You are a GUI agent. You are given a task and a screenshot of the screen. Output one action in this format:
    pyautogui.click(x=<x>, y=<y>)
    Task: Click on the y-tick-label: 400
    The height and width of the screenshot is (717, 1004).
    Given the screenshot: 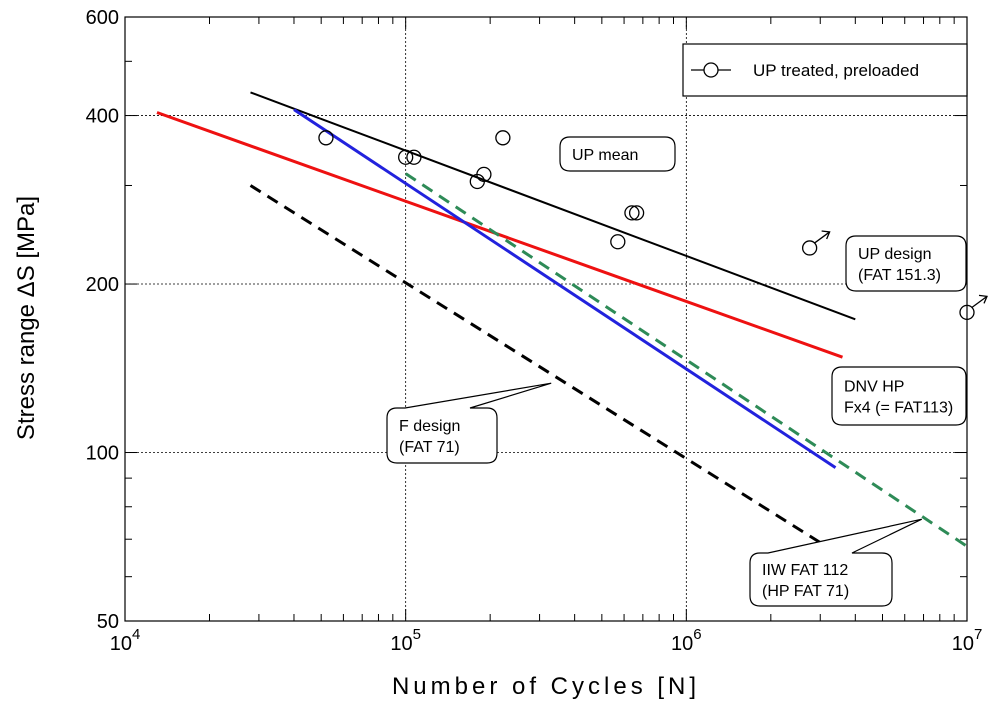 What is the action you would take?
    pyautogui.click(x=102, y=117)
    